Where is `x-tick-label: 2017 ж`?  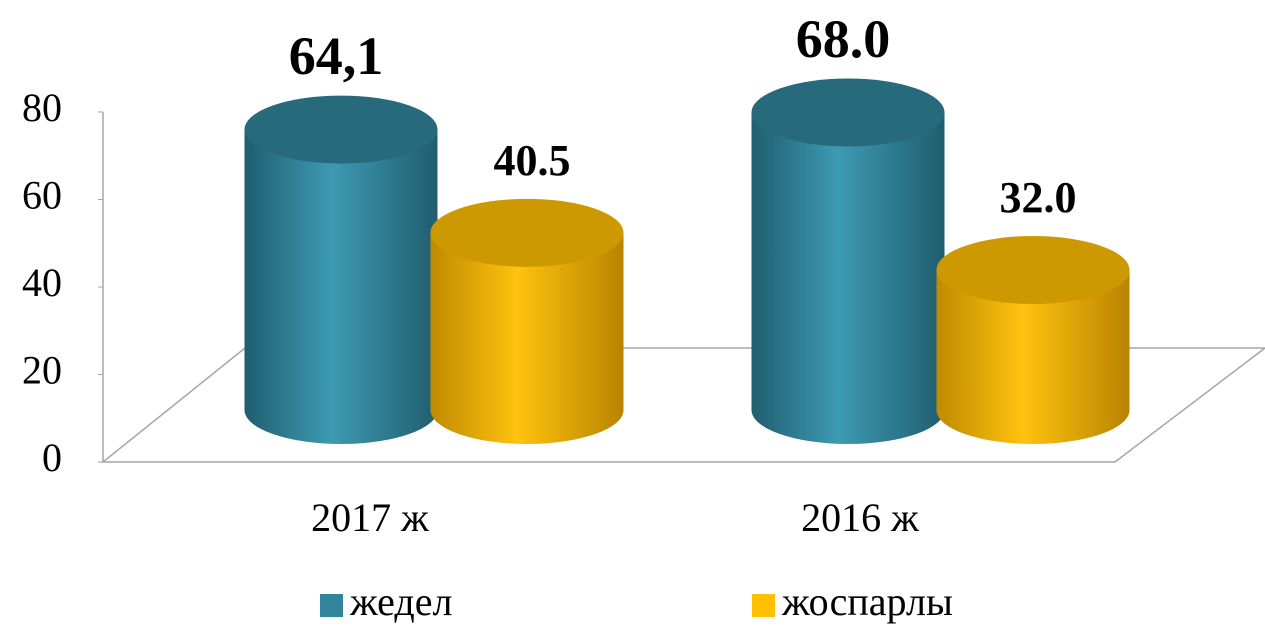 x-tick-label: 2017 ж is located at coordinates (370, 517).